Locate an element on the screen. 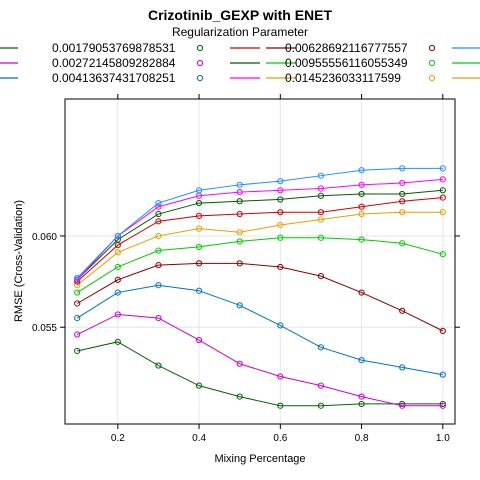 This screenshot has width=480, height=480. legend-title: Regularization Parameter is located at coordinates (240, 32).